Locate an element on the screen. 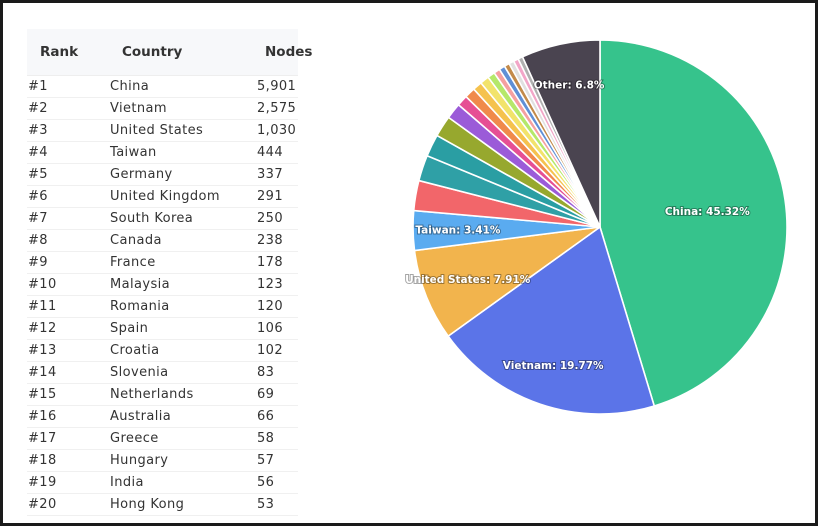  country-cell: Australia is located at coordinates (164, 416).